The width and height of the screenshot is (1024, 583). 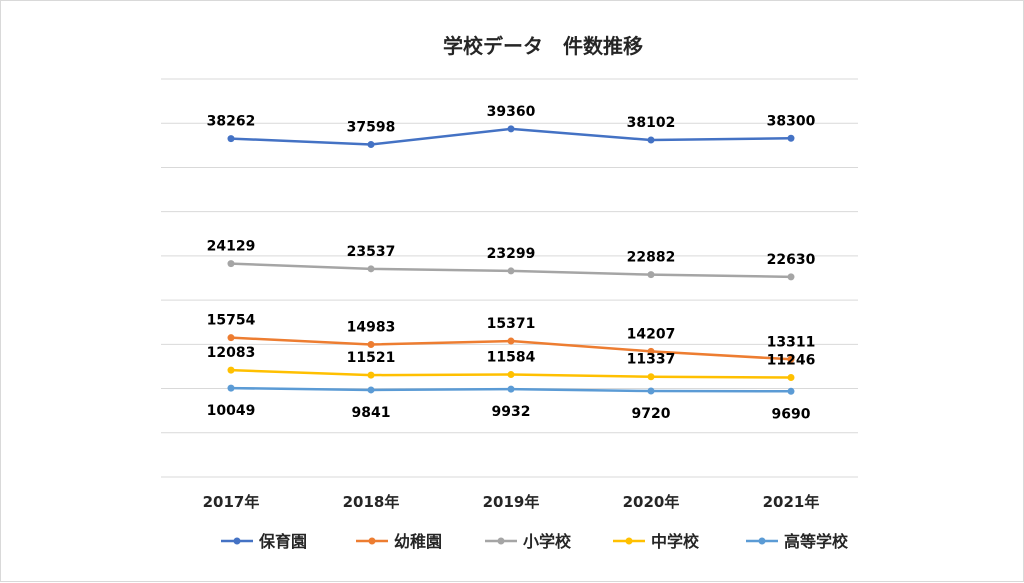 I want to click on data-label: 9841, so click(x=371, y=413).